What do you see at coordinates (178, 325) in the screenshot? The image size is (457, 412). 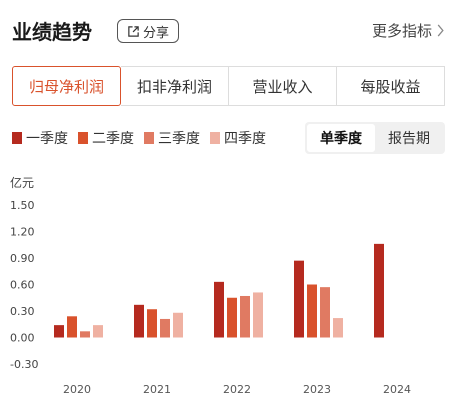 I see `bar-2021-q4` at bounding box center [178, 325].